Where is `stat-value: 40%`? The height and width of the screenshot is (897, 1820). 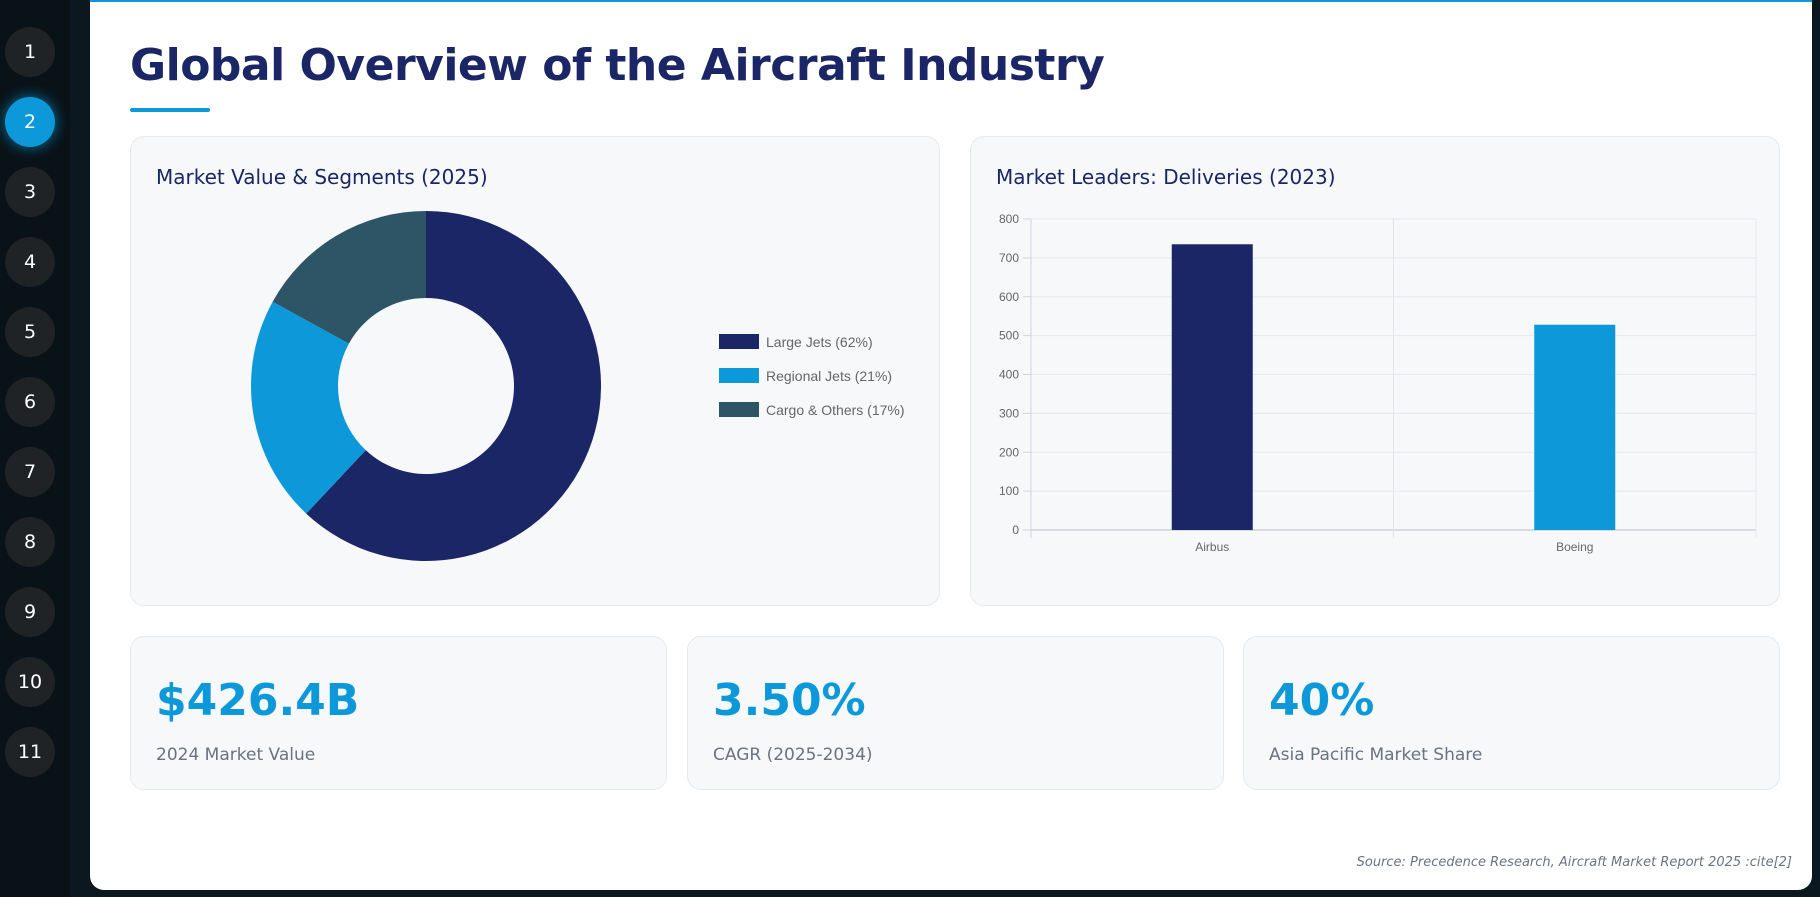 stat-value: 40% is located at coordinates (1322, 700).